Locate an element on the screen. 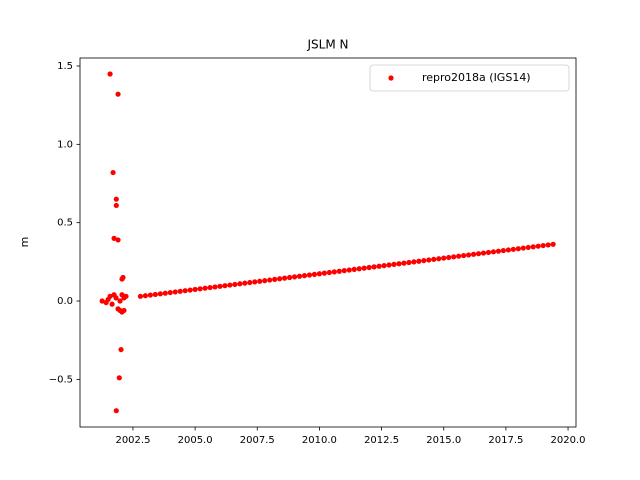 This screenshot has width=640, height=480. y-tick-label: 0.0 is located at coordinates (65, 301).